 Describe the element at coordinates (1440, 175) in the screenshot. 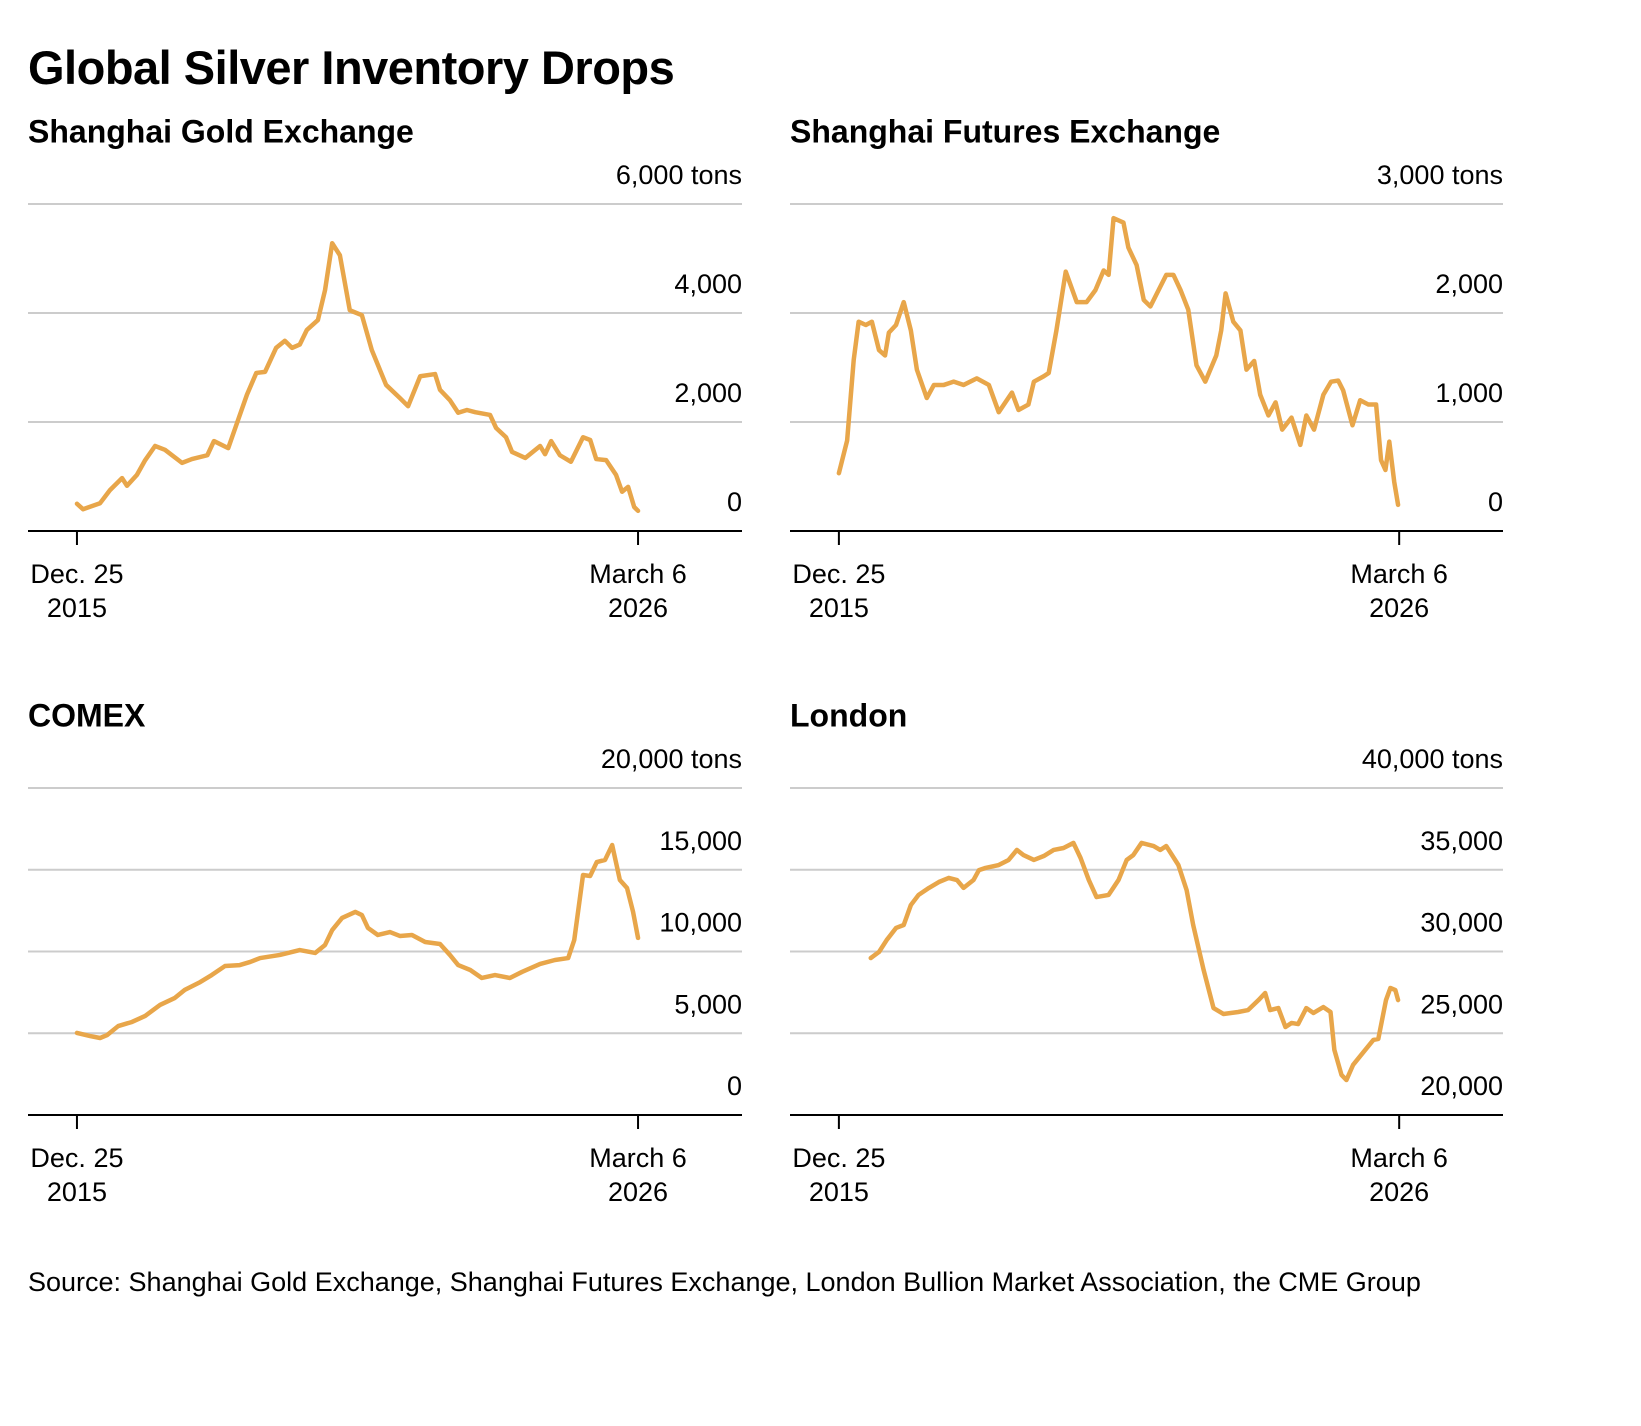

I see `y-tick-label: 3,000 tons` at that location.